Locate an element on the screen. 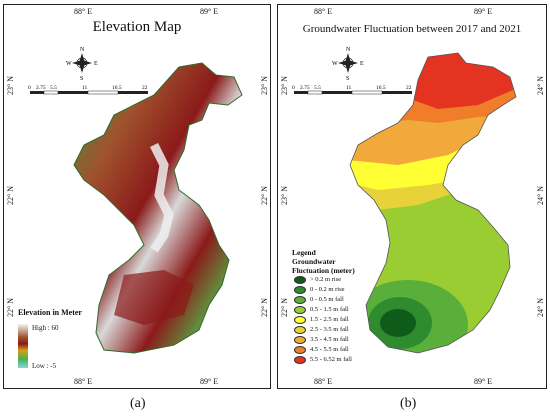  scale-bar-b is located at coordinates (353, 92).